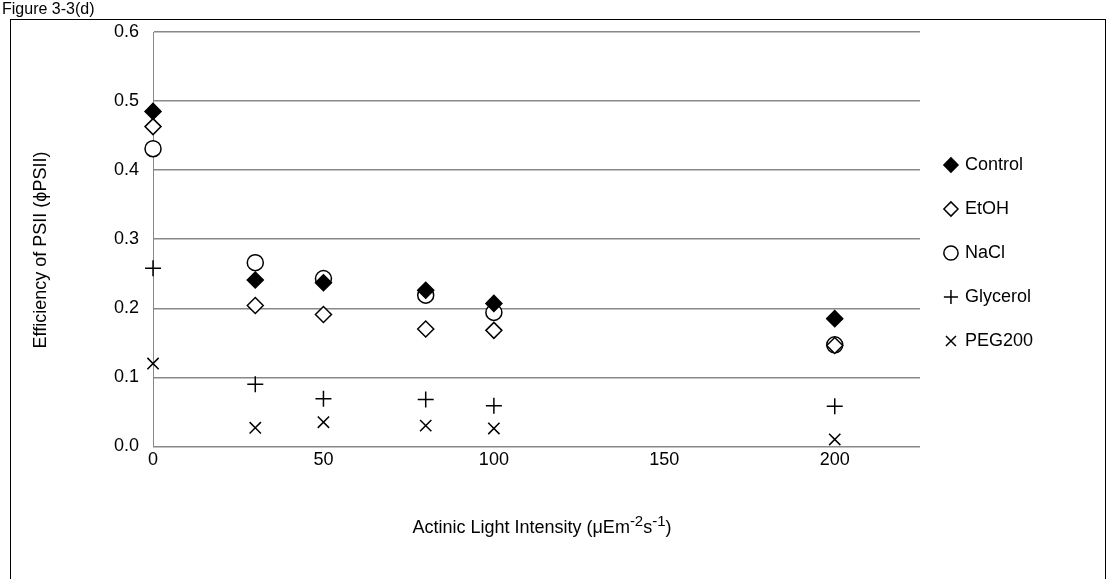 Image resolution: width=1113 pixels, height=579 pixels. Describe the element at coordinates (40, 250) in the screenshot. I see `y-axis-title: Efficiency of PSII (ϕPSII)` at that location.